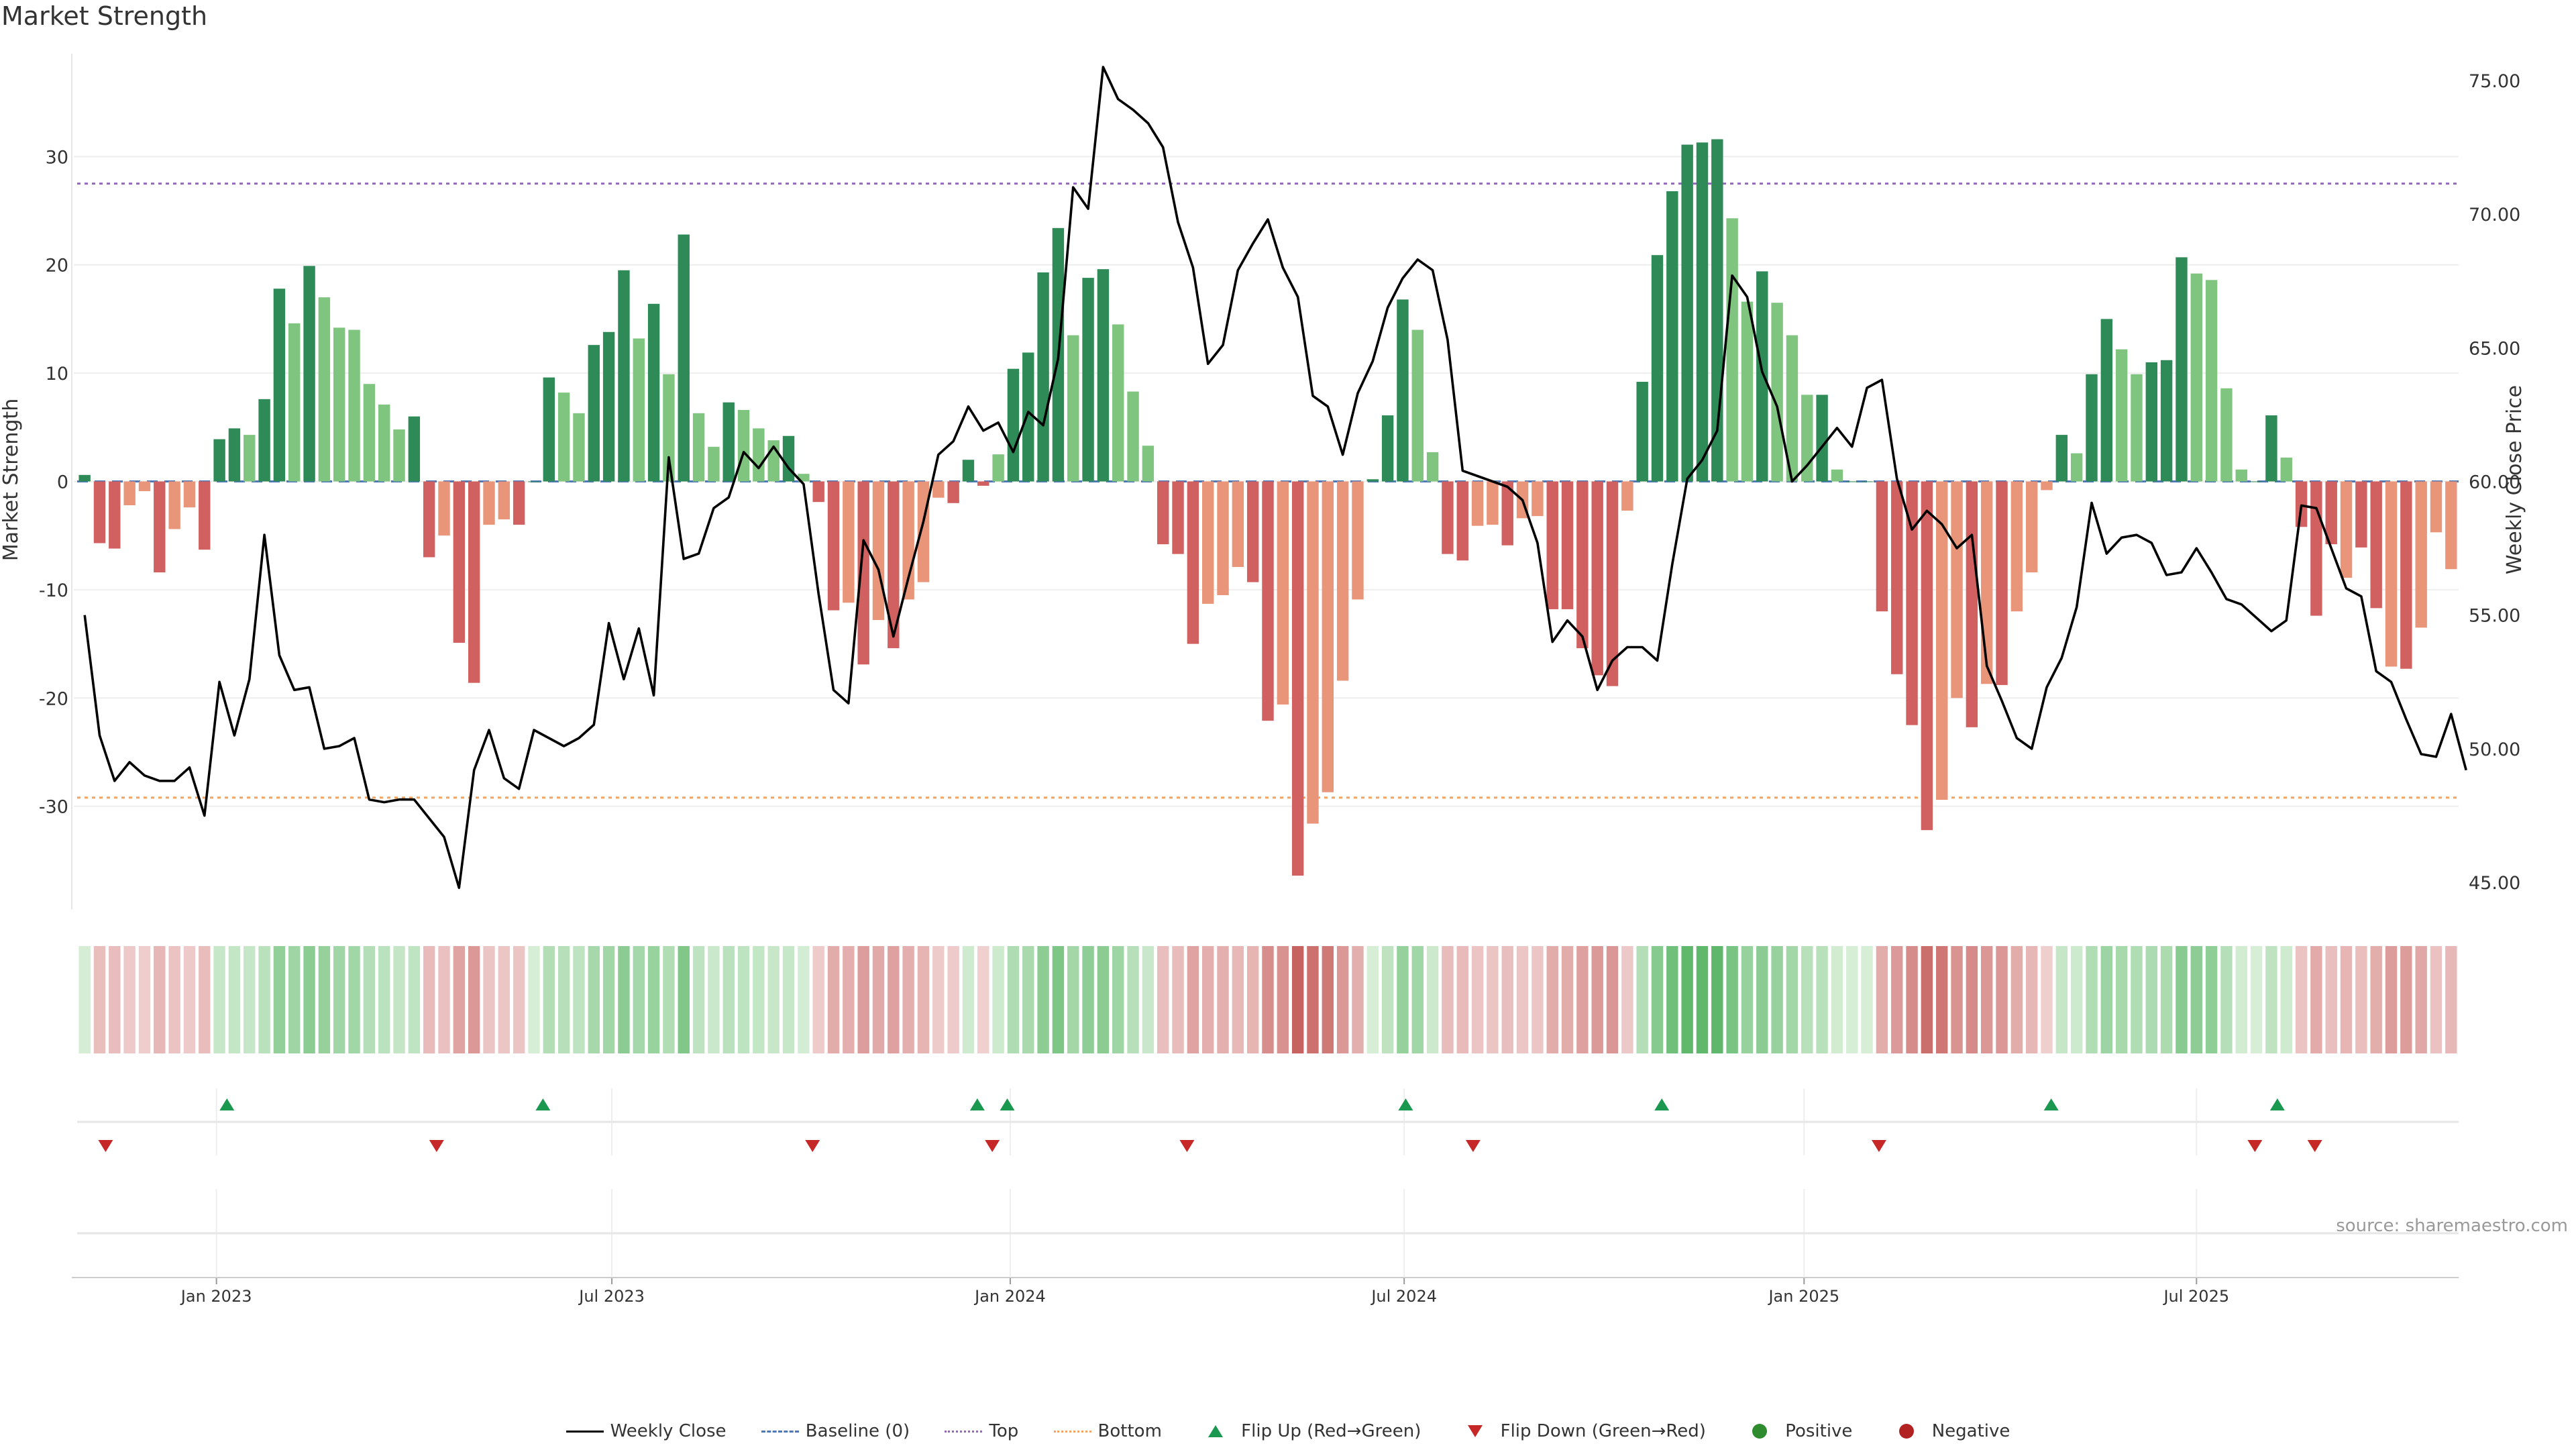 This screenshot has width=2576, height=1452. I want to click on y2-tick-label: 50.00, so click(2494, 750).